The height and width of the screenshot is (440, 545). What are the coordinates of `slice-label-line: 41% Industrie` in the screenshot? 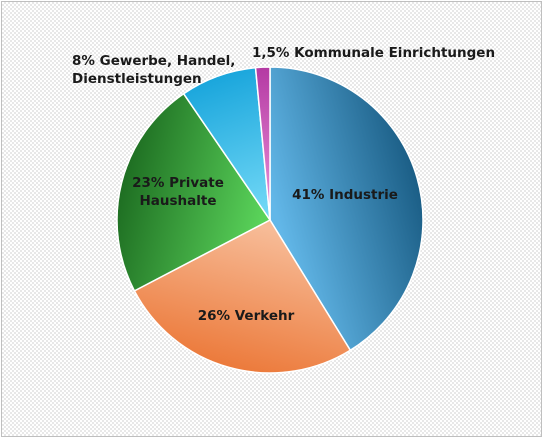 It's located at (345, 195).